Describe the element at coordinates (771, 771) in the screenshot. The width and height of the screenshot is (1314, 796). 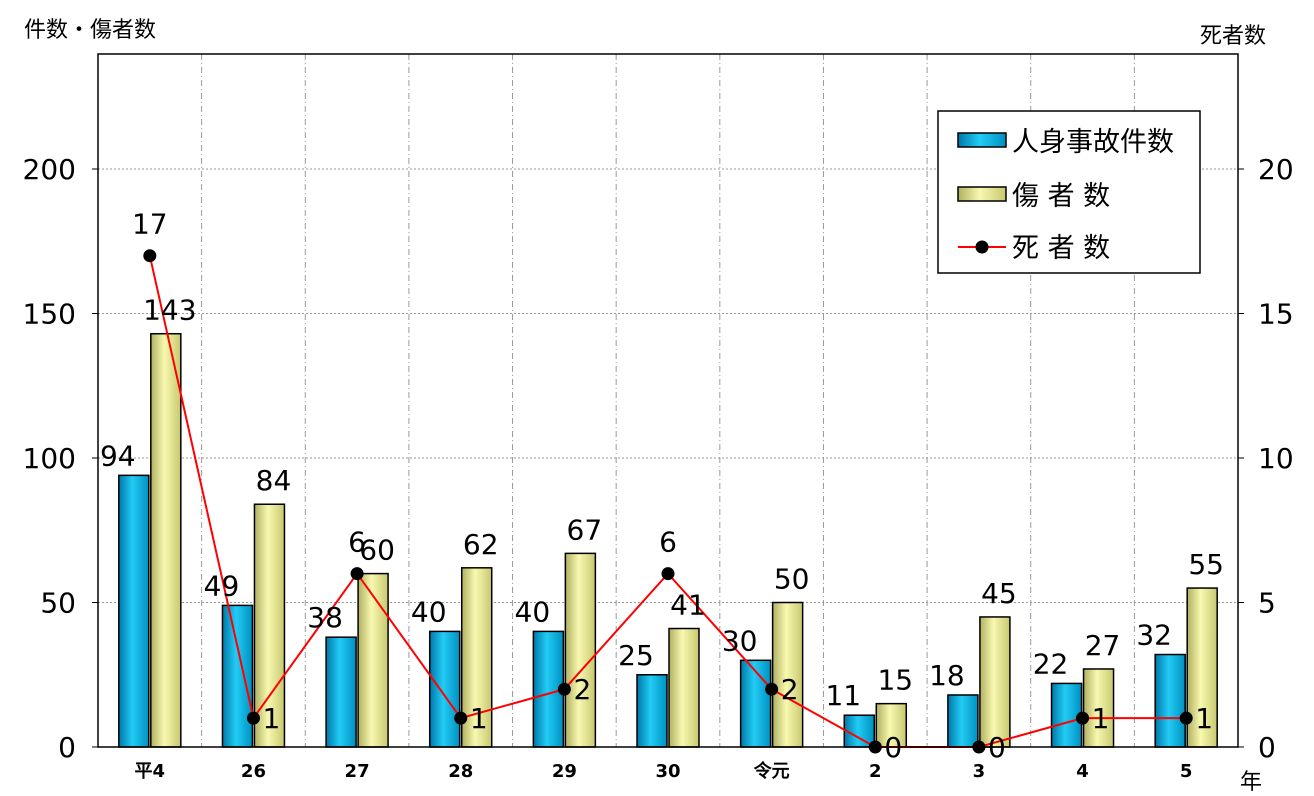
I see `x-tick-label: 令元` at that location.